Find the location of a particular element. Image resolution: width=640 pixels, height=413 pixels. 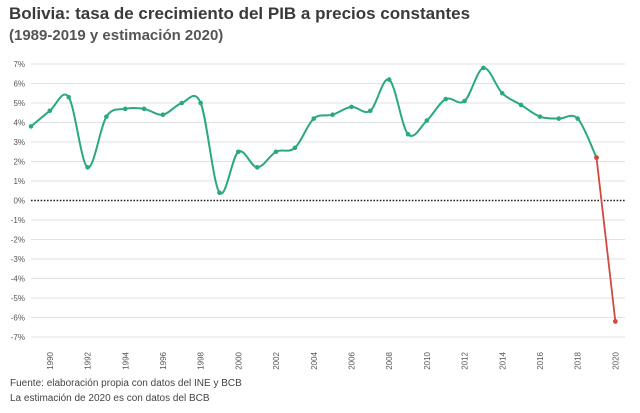

x-tick-label: 2006 is located at coordinates (351, 360).